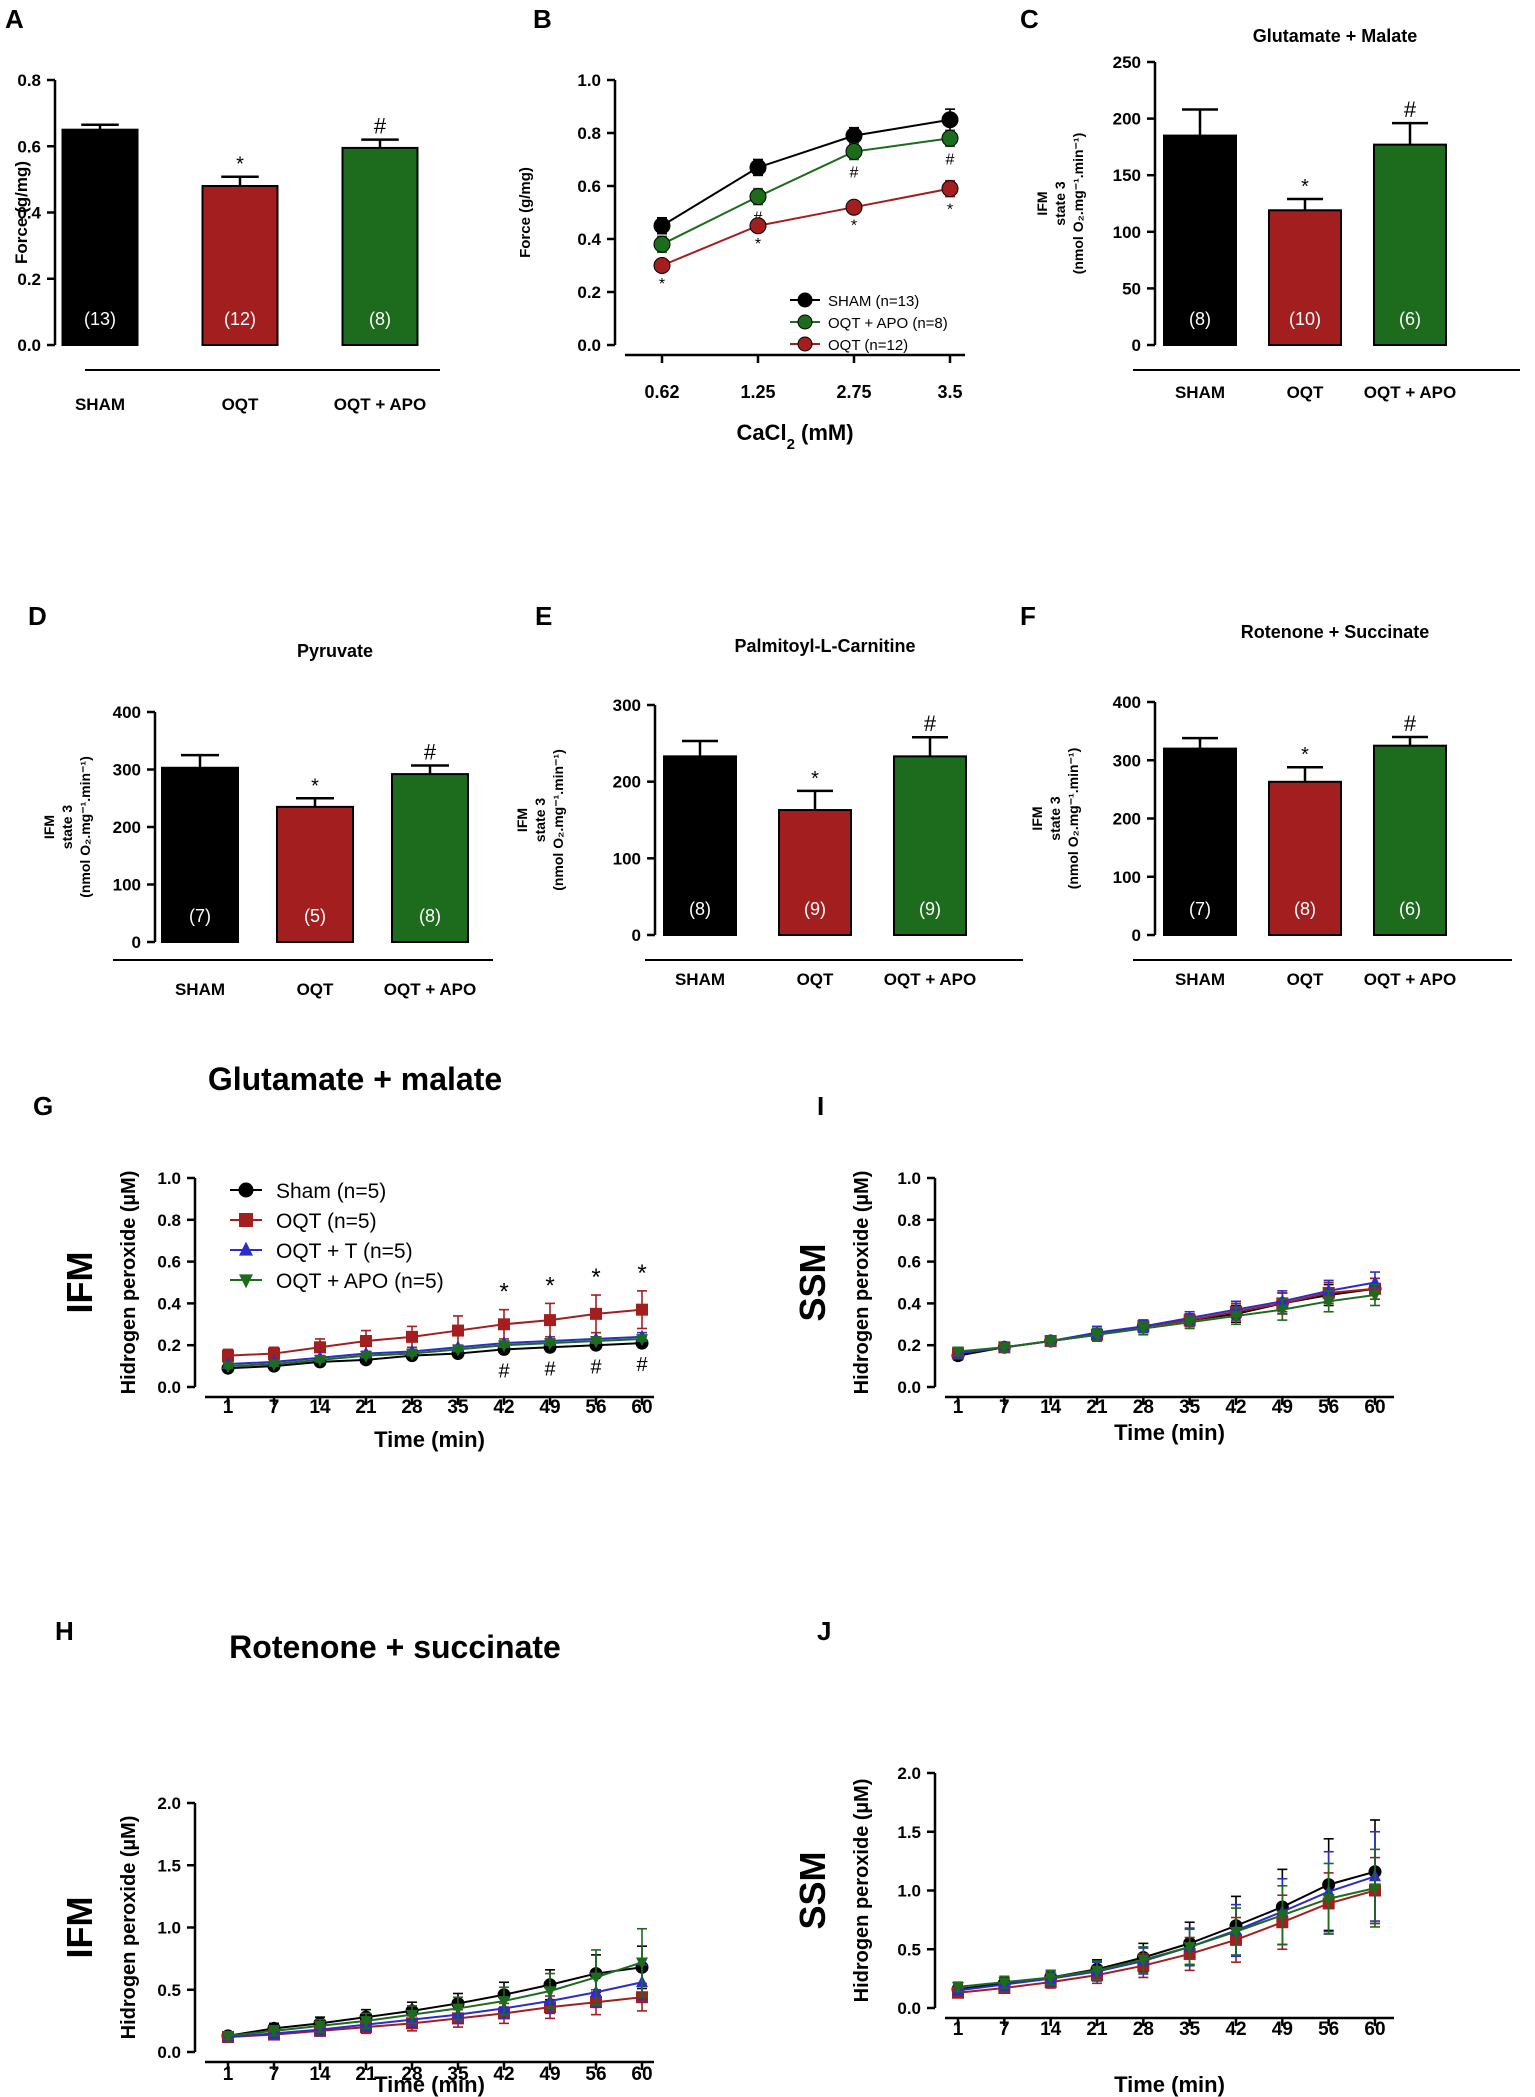 The image size is (1535, 2097). What do you see at coordinates (1190, 1407) in the screenshot?
I see `x-tick-label: 35` at bounding box center [1190, 1407].